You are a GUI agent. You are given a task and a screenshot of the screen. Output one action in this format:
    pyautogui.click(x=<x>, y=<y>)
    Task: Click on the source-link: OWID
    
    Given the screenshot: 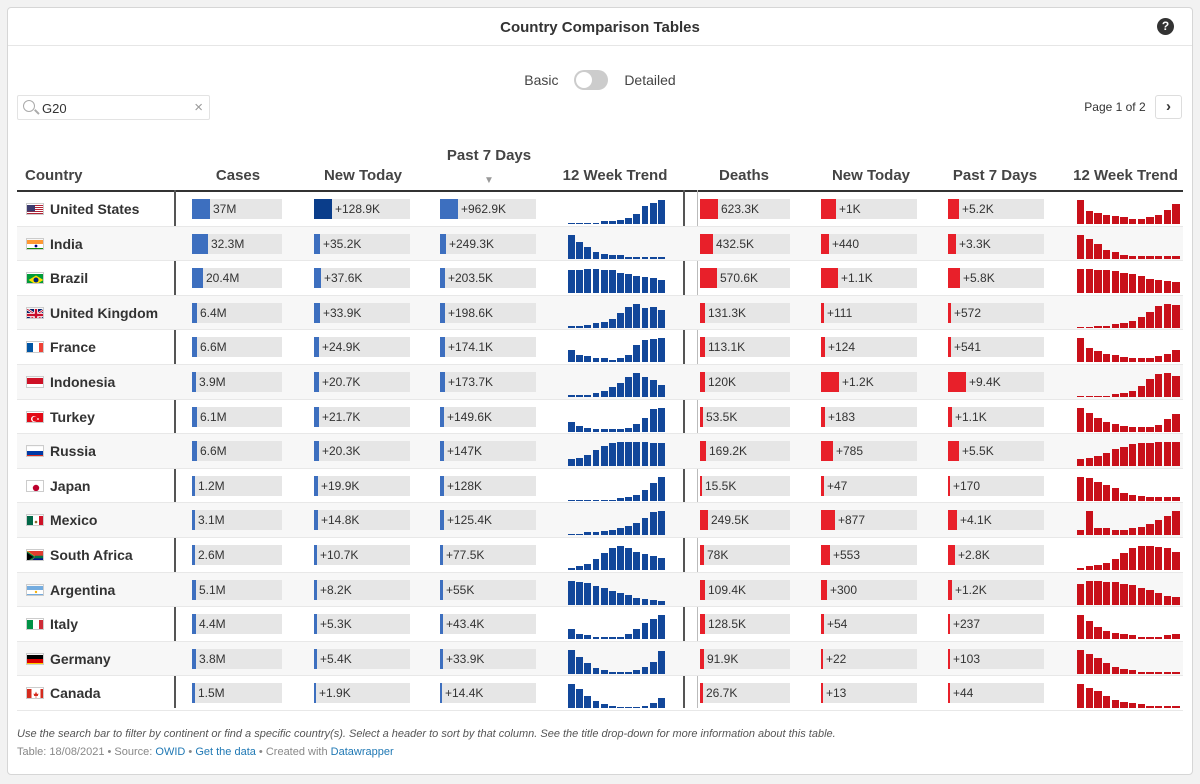 What is the action you would take?
    pyautogui.click(x=170, y=752)
    